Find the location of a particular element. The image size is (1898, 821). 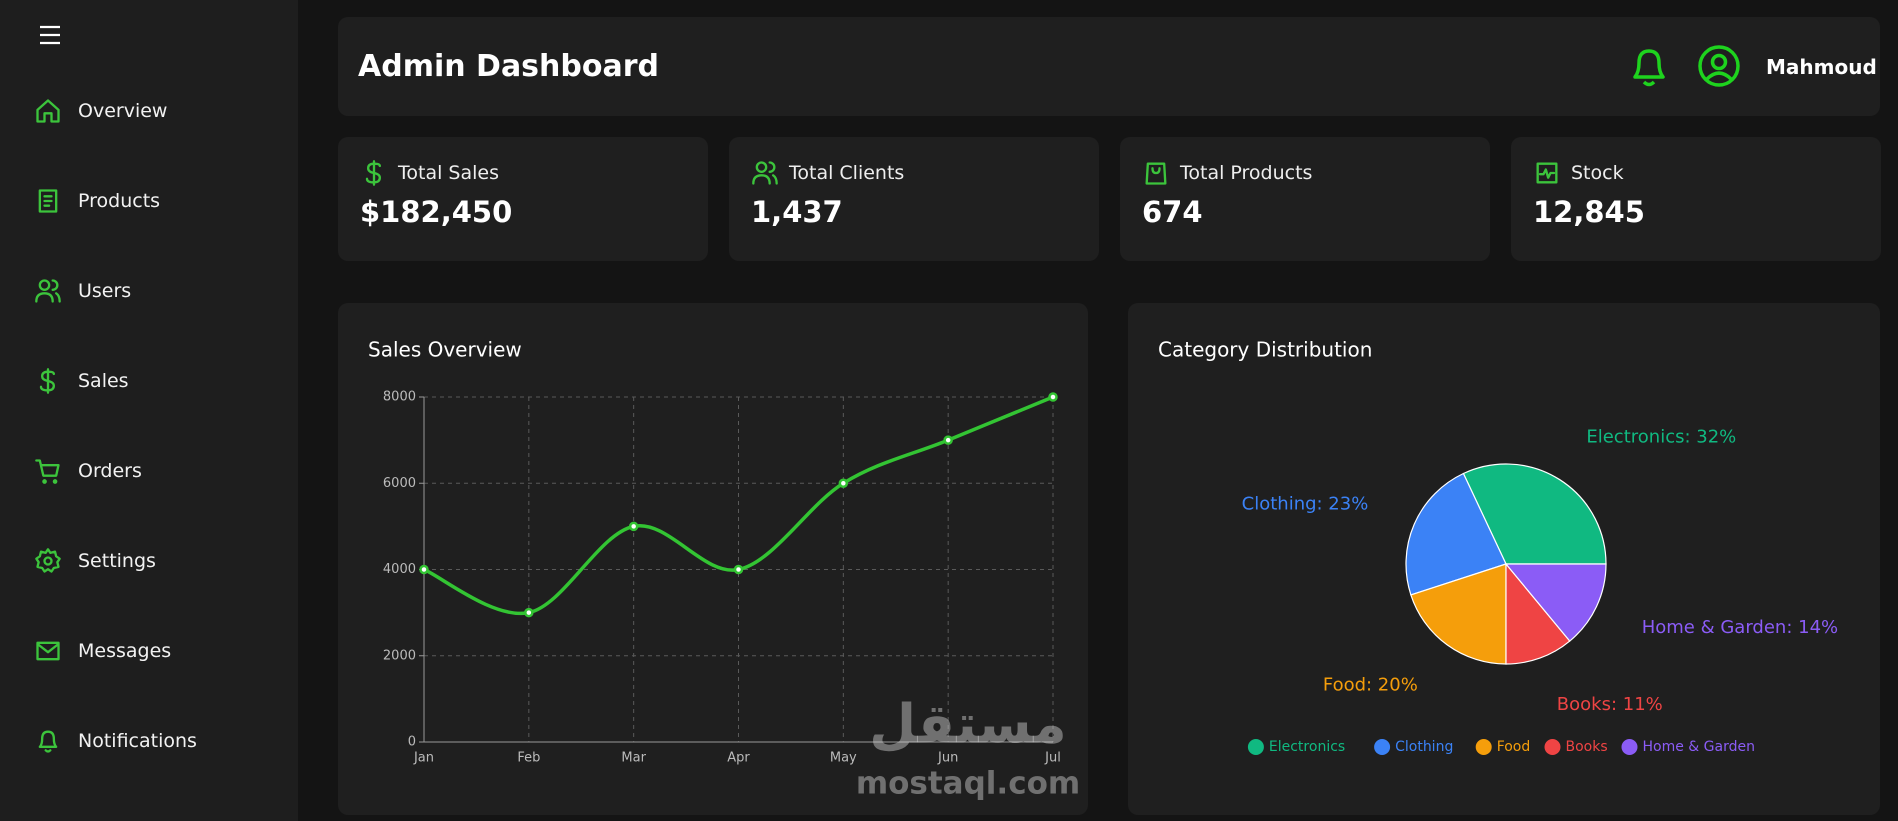

header: Admin Dashboard Mahmoud is located at coordinates (1109, 66).